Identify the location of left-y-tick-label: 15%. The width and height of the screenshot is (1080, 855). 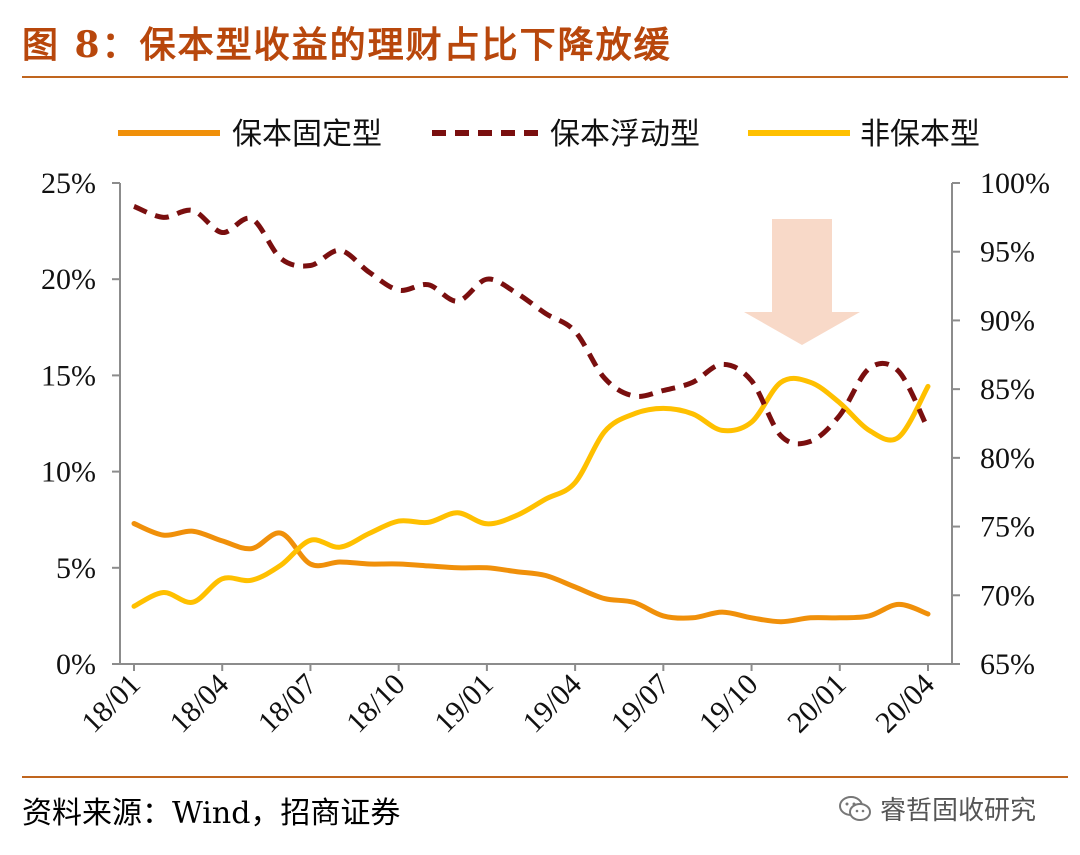
(68, 375).